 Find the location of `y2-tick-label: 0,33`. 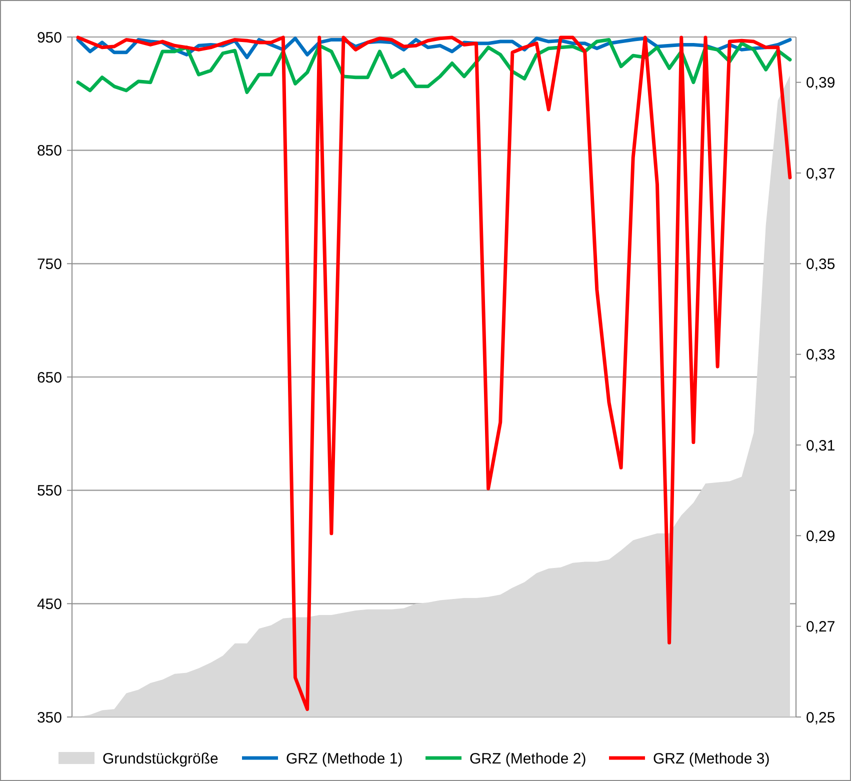

y2-tick-label: 0,33 is located at coordinates (821, 355).